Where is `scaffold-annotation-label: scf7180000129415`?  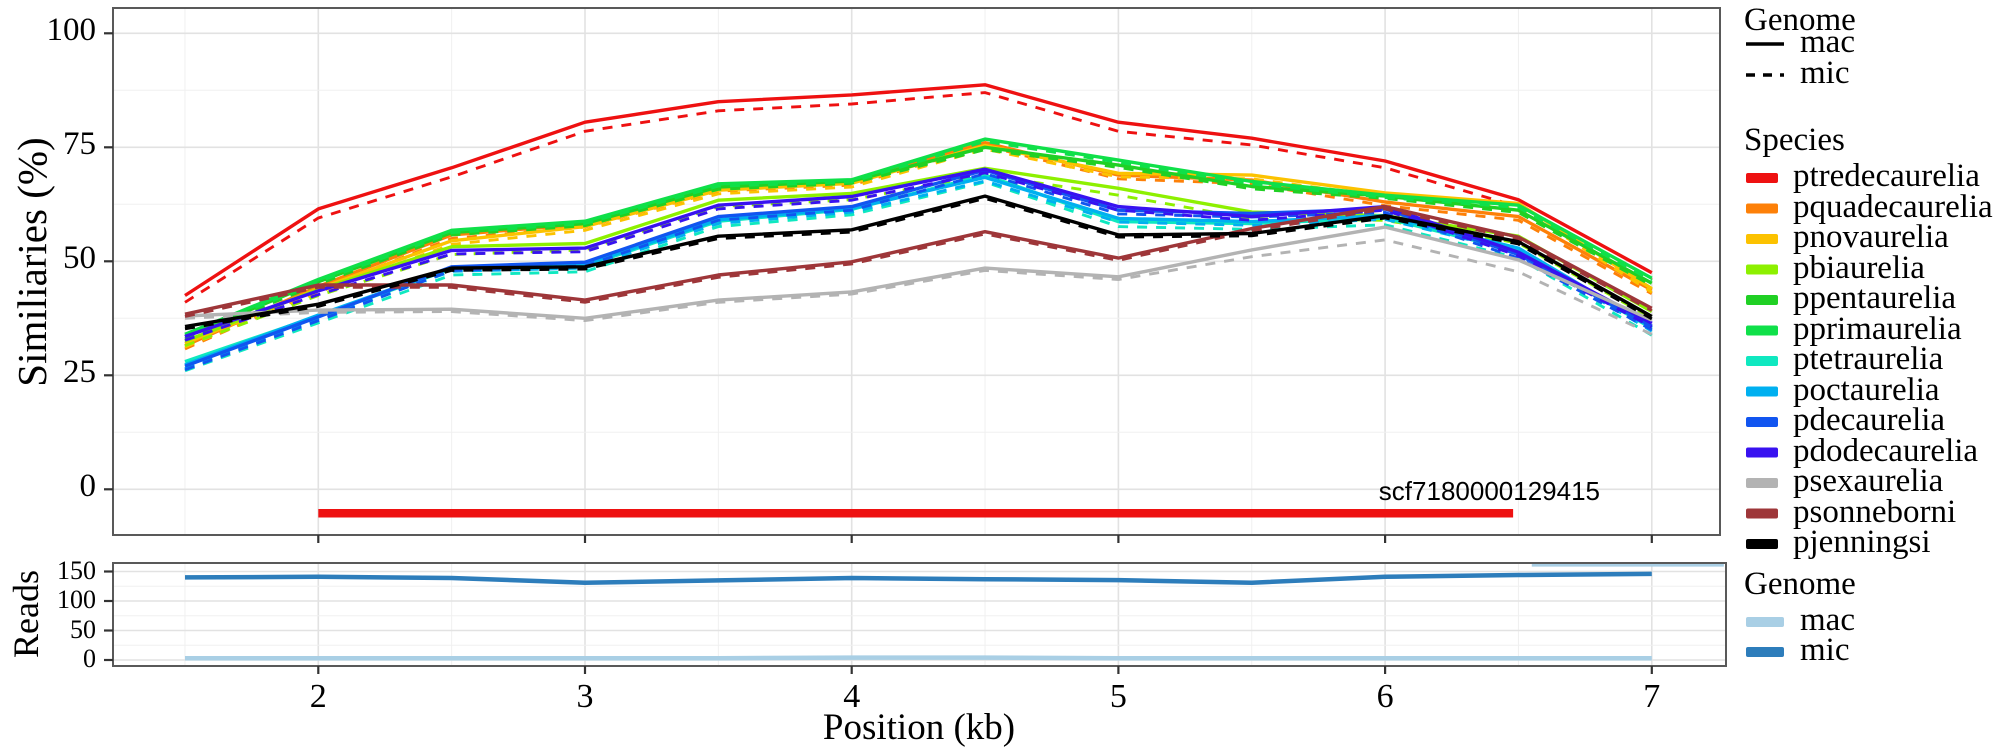
scaffold-annotation-label: scf7180000129415 is located at coordinates (1489, 491).